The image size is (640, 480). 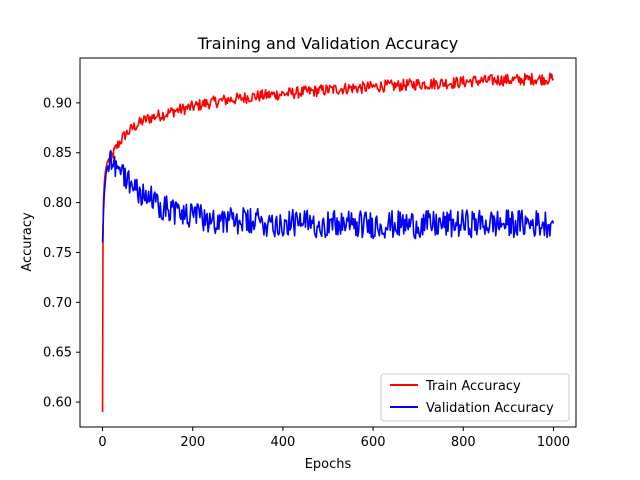 I want to click on y-axis-ticks: 0.60 0.65 0.70 0.75 0.80 0.85 0.90, so click(x=61, y=253).